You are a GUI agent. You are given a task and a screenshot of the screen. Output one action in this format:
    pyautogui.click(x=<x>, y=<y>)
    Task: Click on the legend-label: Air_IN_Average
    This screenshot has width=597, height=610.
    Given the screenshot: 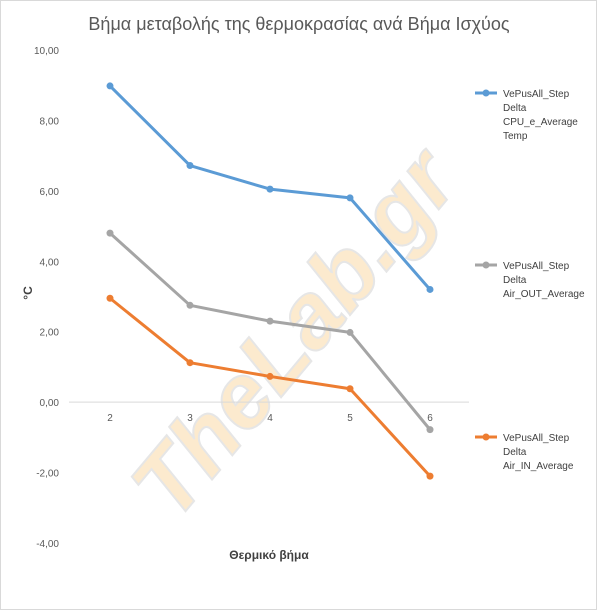 What is the action you would take?
    pyautogui.click(x=538, y=466)
    